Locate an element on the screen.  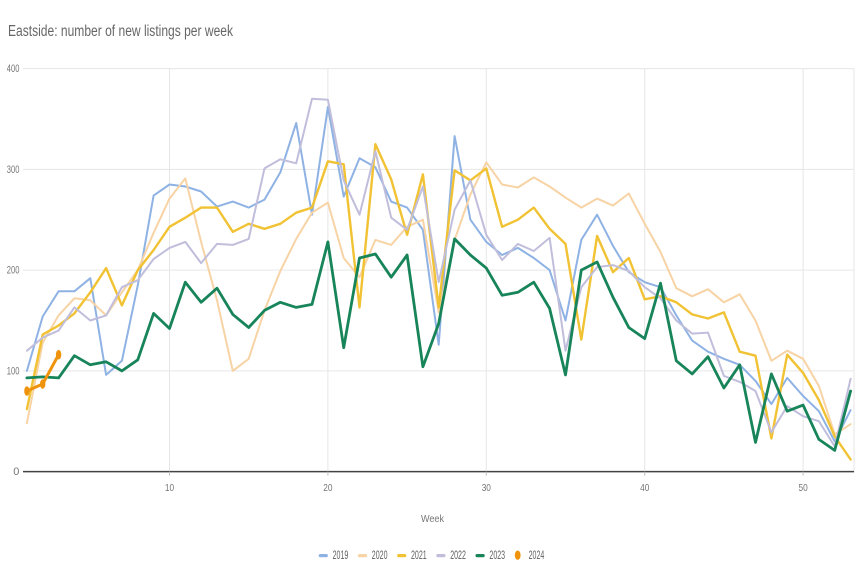
svg-text: 300 is located at coordinates (13, 170).